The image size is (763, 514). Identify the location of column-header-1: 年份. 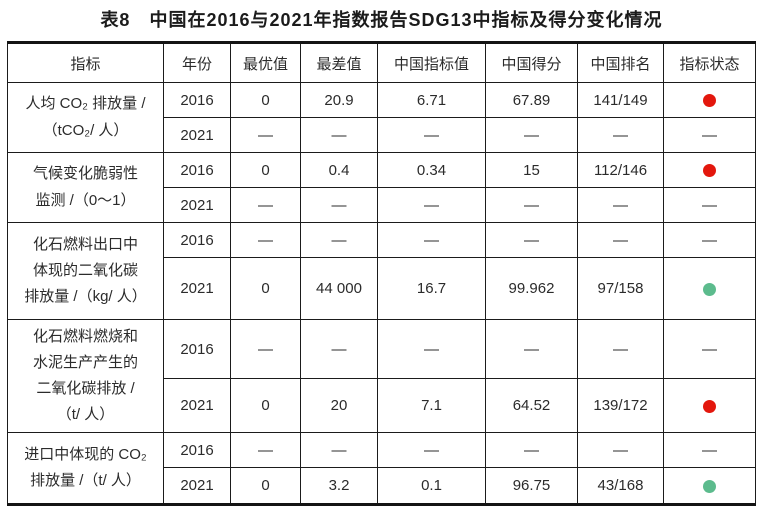
(197, 62).